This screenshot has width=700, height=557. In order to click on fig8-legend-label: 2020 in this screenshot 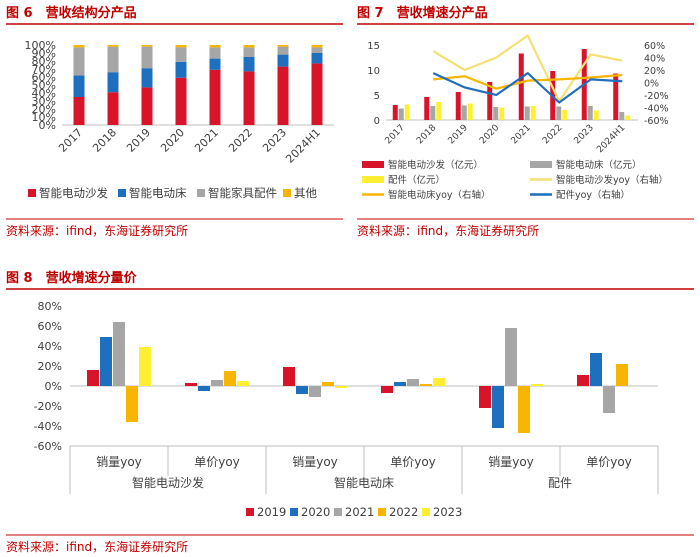, I will do `click(315, 512)`.